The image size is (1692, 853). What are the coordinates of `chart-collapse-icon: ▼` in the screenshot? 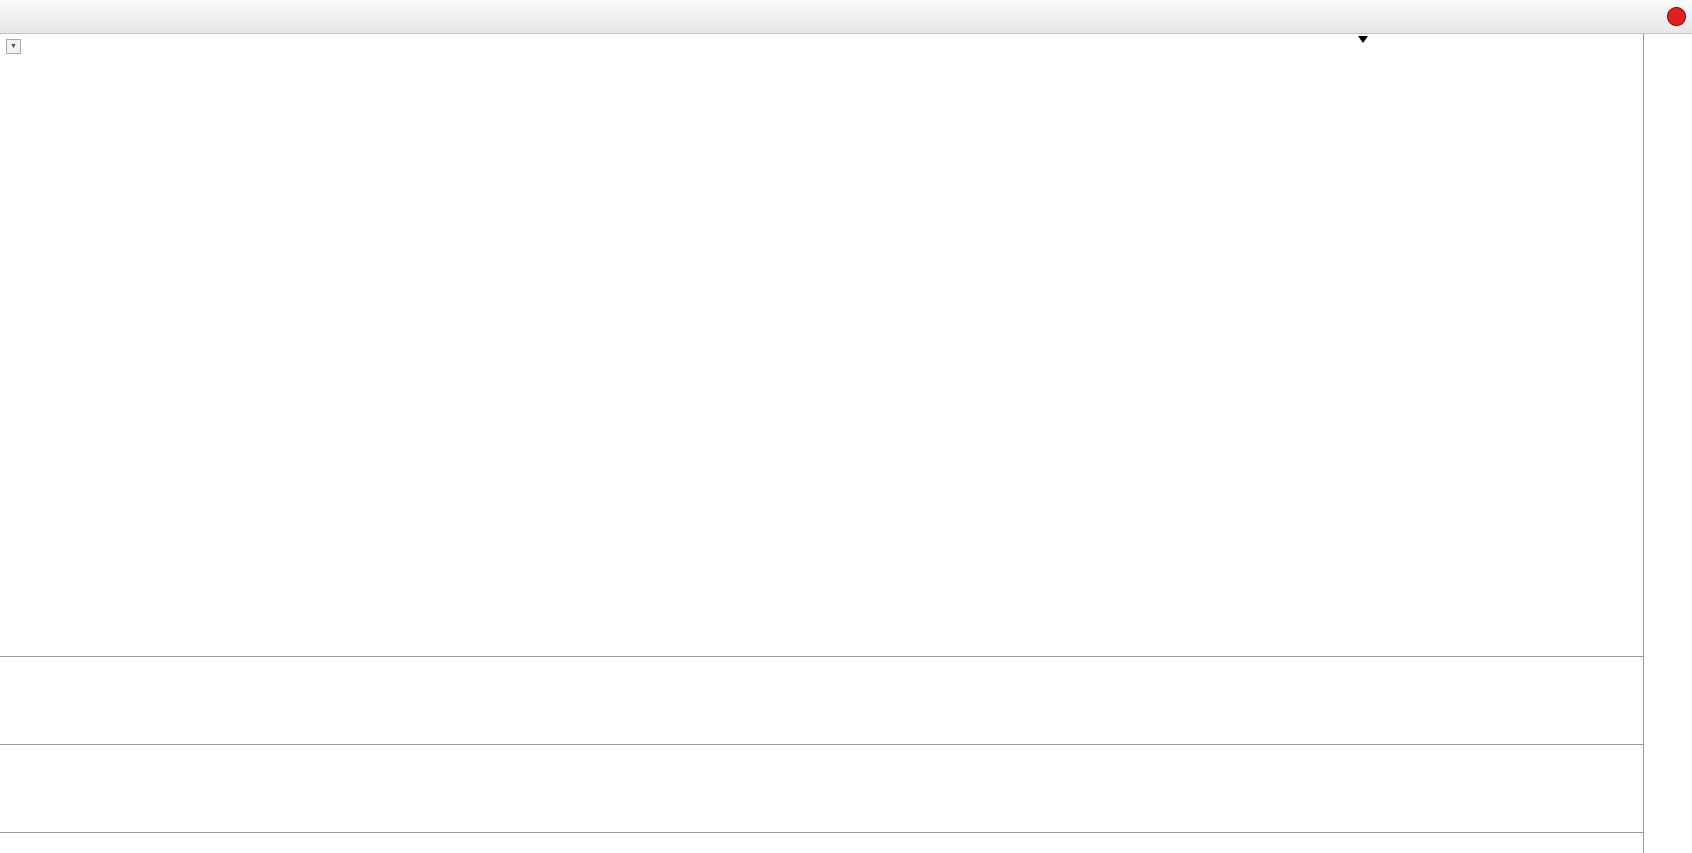 It's located at (13, 46).